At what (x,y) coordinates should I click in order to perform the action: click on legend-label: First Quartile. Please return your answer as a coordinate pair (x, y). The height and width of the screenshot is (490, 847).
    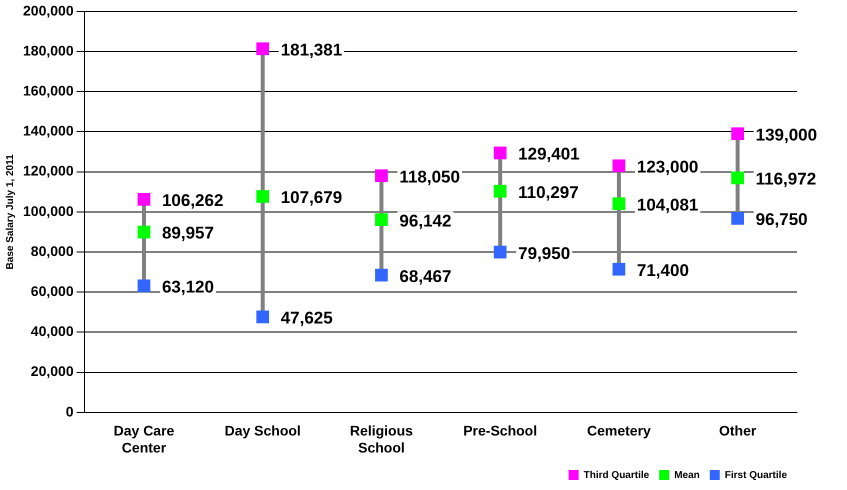
    Looking at the image, I should click on (756, 475).